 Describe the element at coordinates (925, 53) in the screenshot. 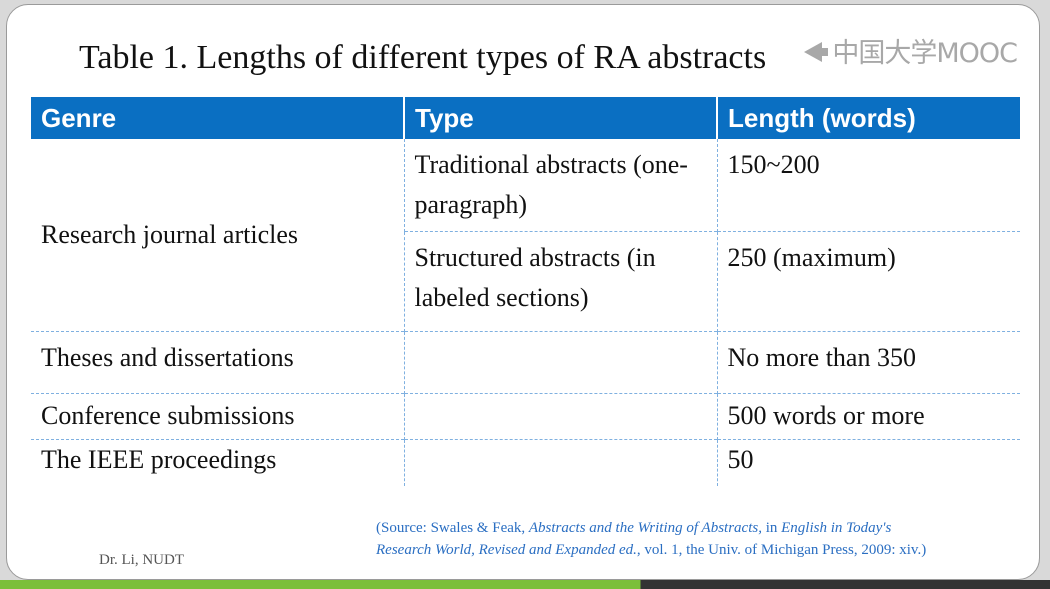

I see `mooc-logo-text: 中国大学MOOC` at that location.